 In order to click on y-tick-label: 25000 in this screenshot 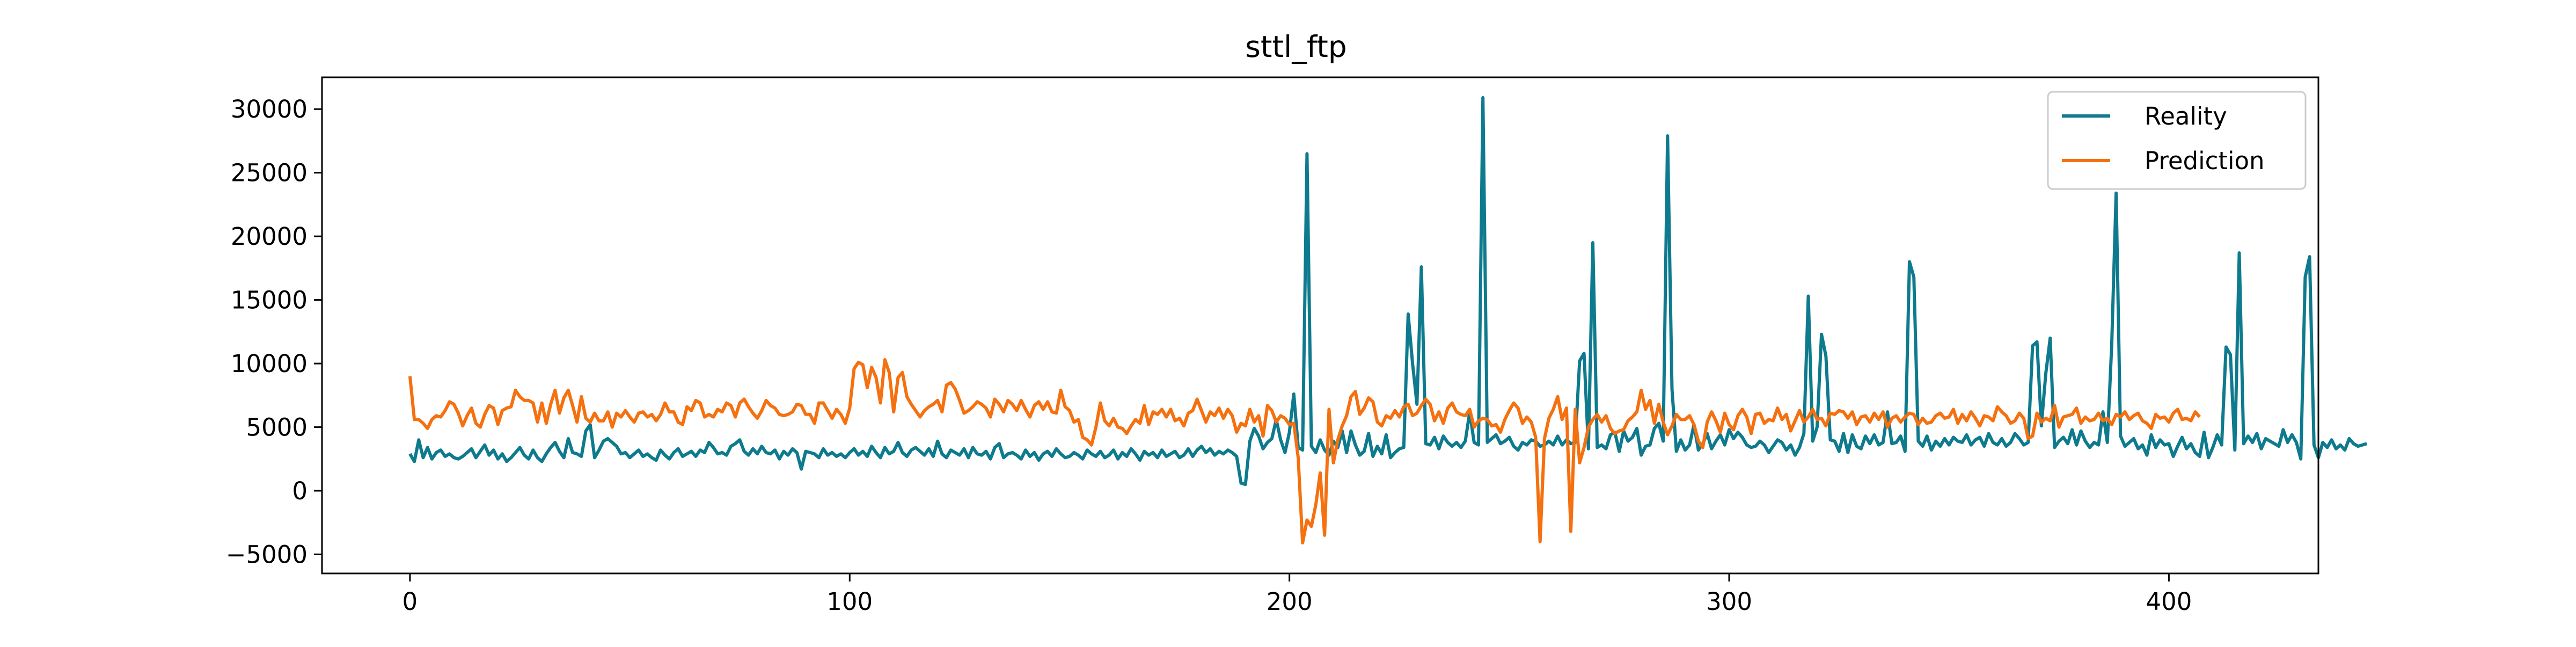, I will do `click(269, 173)`.